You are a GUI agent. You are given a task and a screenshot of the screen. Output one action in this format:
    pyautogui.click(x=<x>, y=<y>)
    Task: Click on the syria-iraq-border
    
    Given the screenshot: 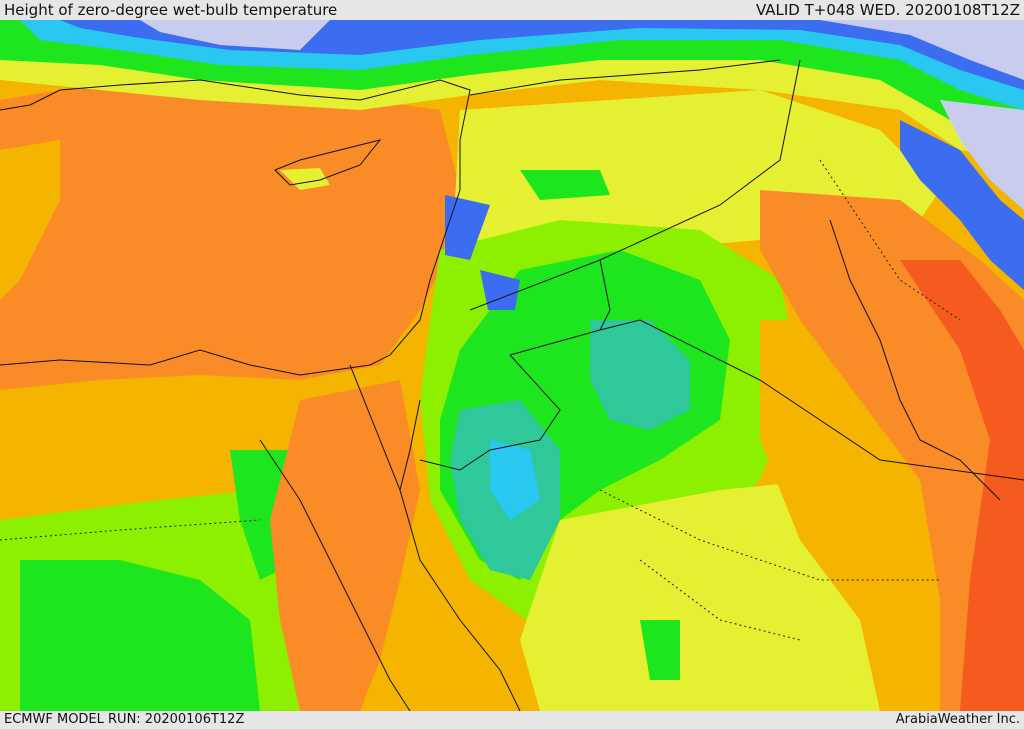 What is the action you would take?
    pyautogui.click(x=635, y=185)
    